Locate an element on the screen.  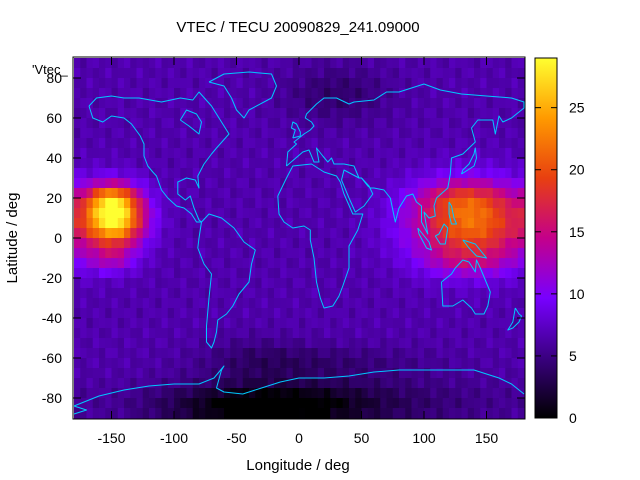
coastline-arabia is located at coordinates (357, 191).